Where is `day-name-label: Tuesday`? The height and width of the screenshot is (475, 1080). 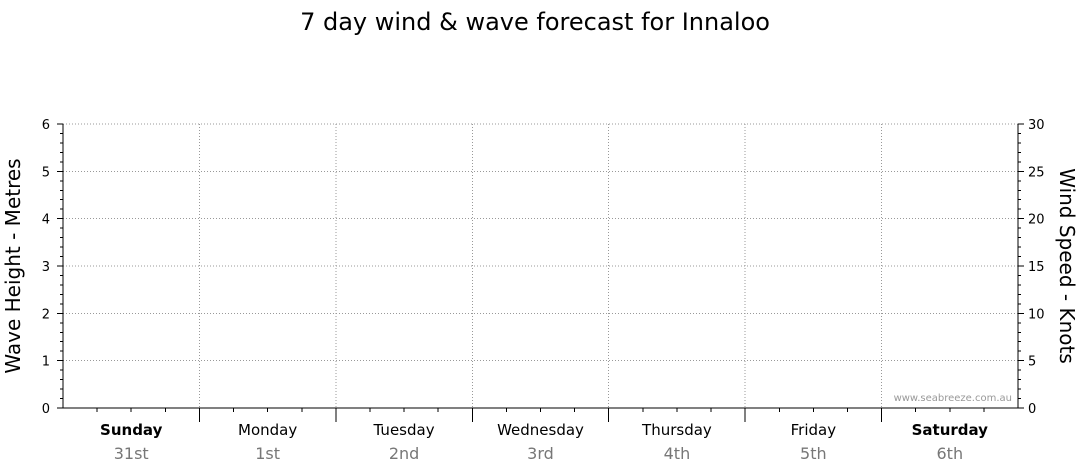
day-name-label: Tuesday is located at coordinates (404, 430).